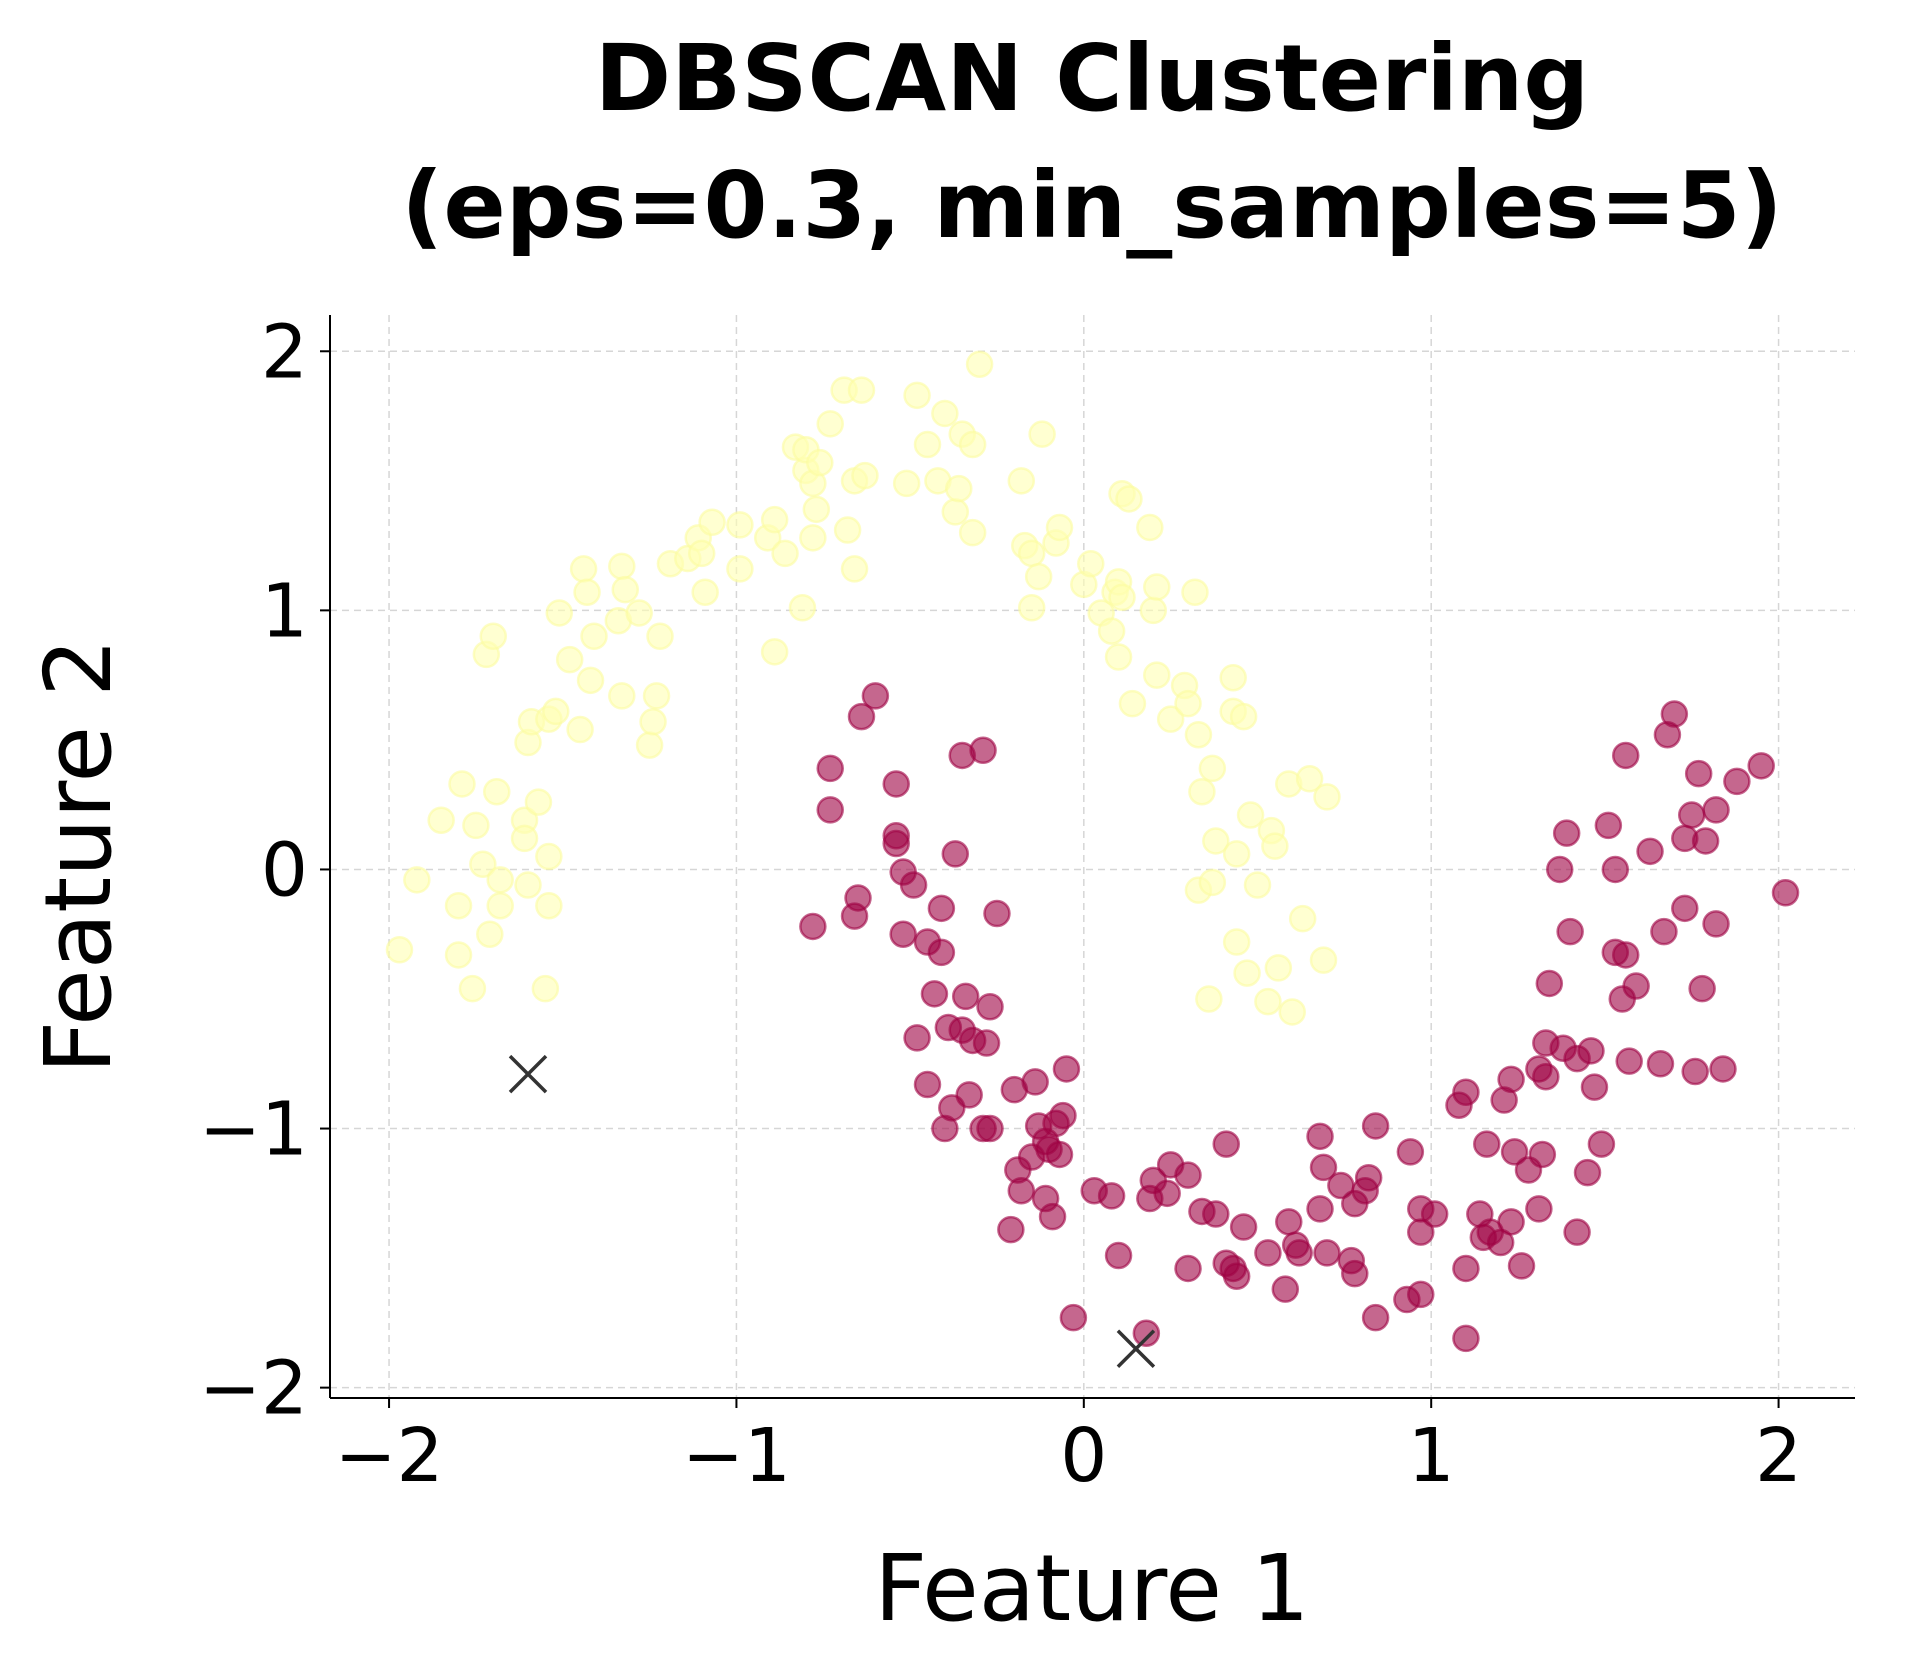 This screenshot has height=1659, width=1920. I want to click on noise-point, so click(1136, 1349).